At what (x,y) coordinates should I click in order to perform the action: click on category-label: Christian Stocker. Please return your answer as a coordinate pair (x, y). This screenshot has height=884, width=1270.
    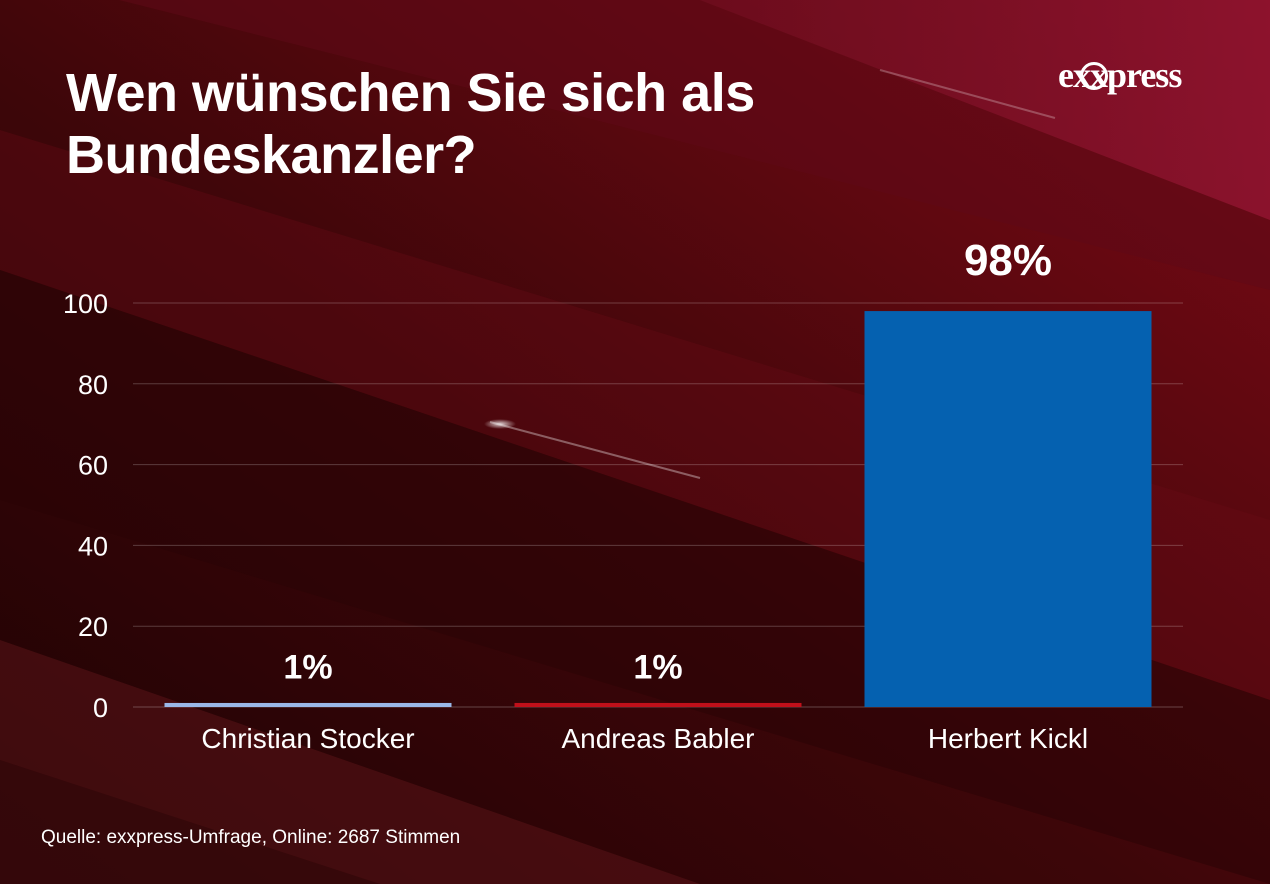
    Looking at the image, I should click on (307, 738).